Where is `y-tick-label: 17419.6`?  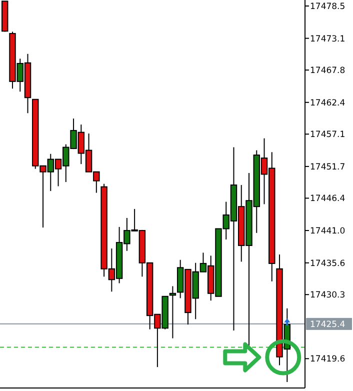 y-tick-label: 17419.6 is located at coordinates (328, 359).